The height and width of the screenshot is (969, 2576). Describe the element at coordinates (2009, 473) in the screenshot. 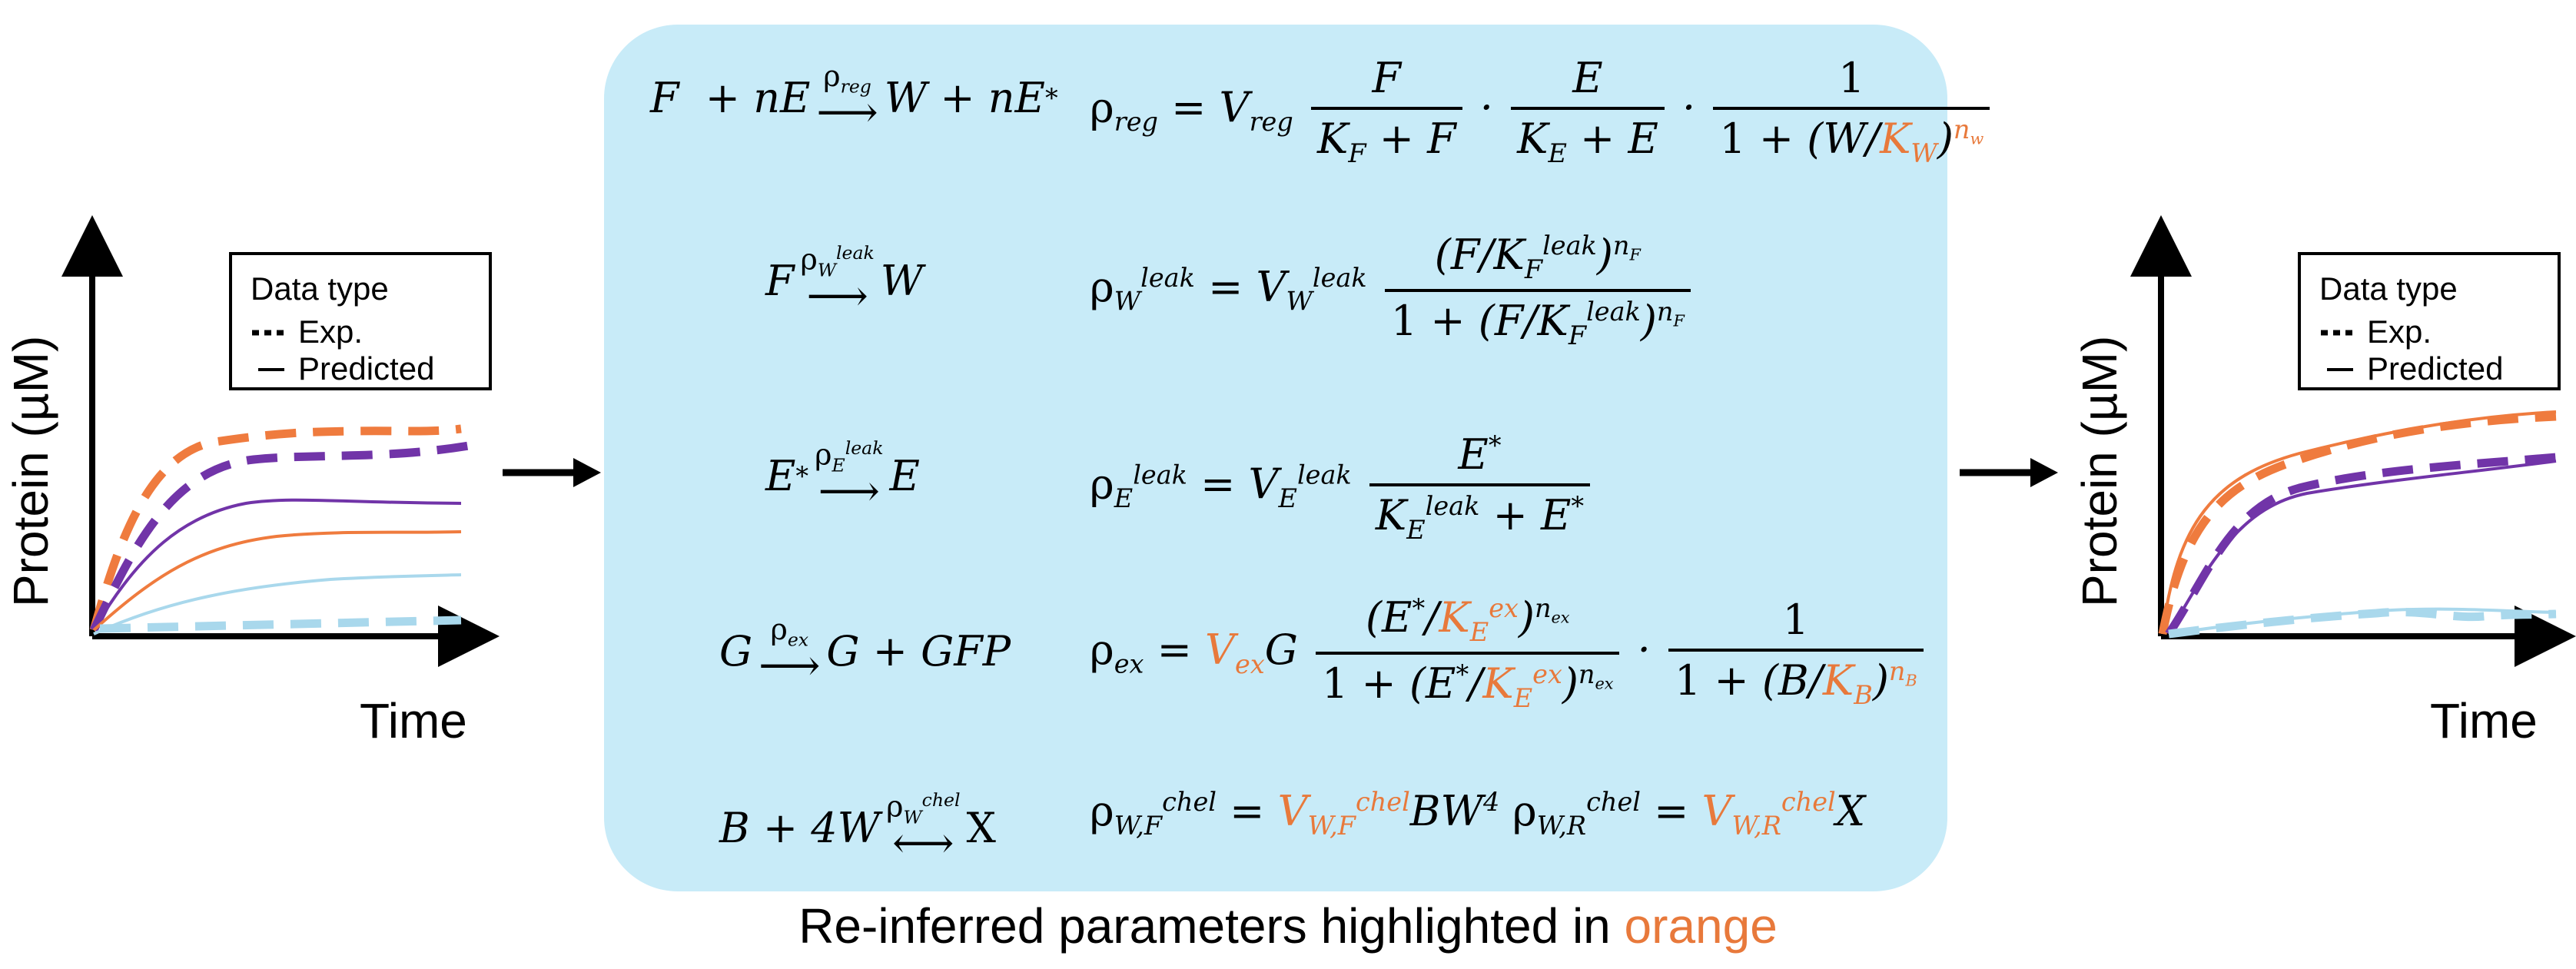

I see `output-arrow` at that location.